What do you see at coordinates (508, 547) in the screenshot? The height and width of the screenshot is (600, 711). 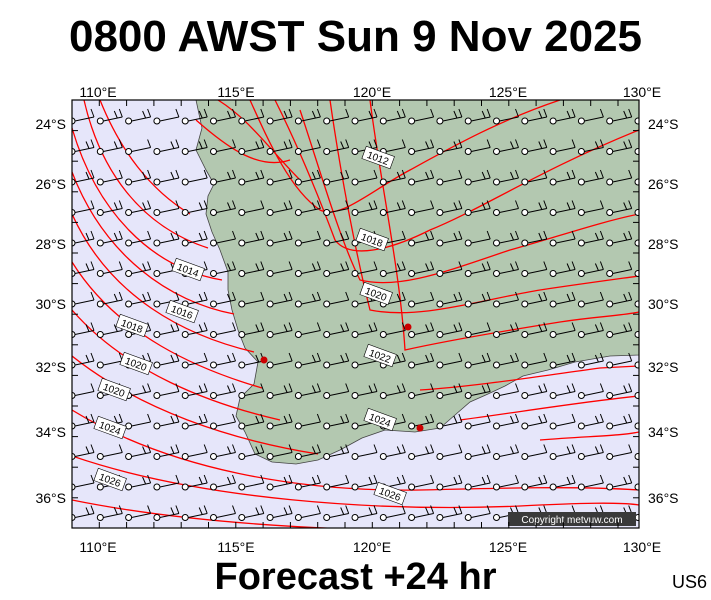 I see `lon-label-bottom: 125°E` at bounding box center [508, 547].